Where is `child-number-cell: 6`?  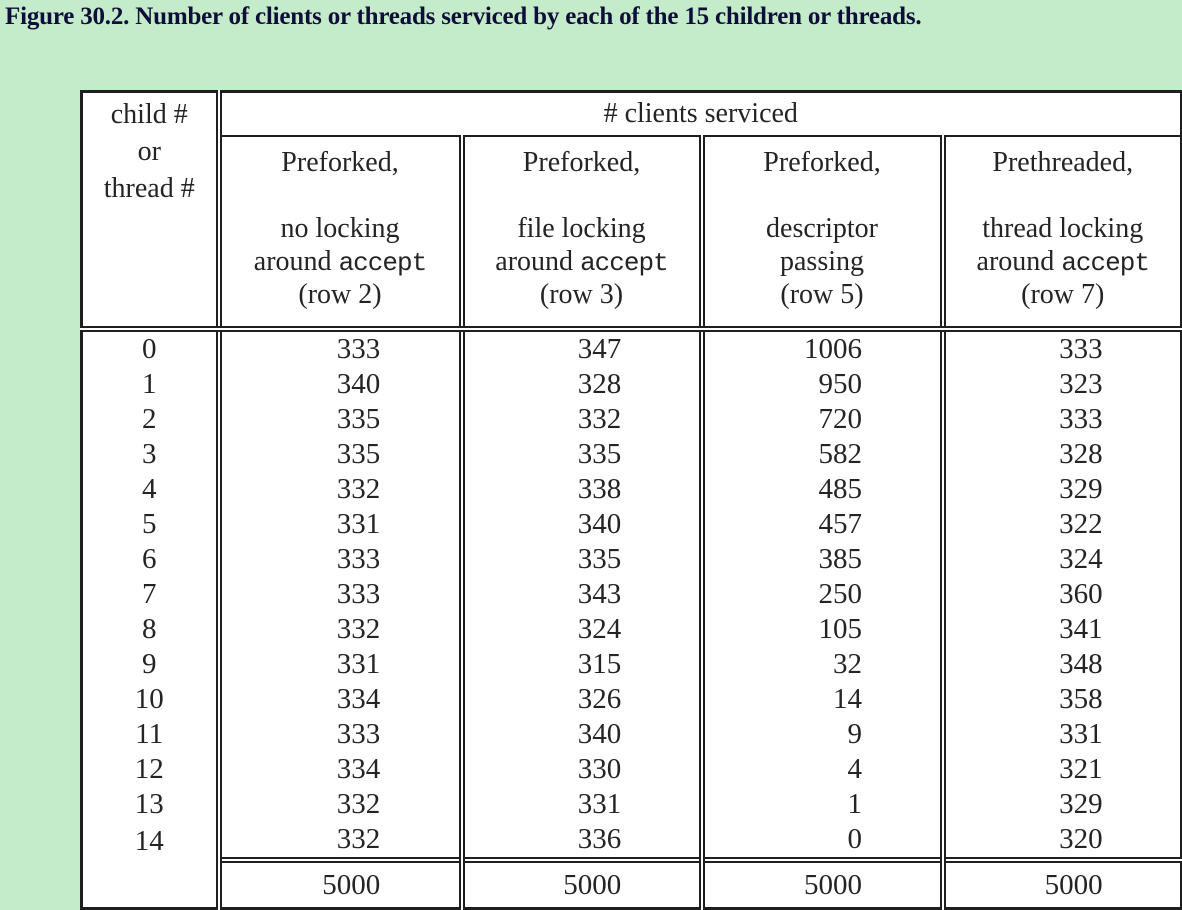
child-number-cell: 6 is located at coordinates (149, 559).